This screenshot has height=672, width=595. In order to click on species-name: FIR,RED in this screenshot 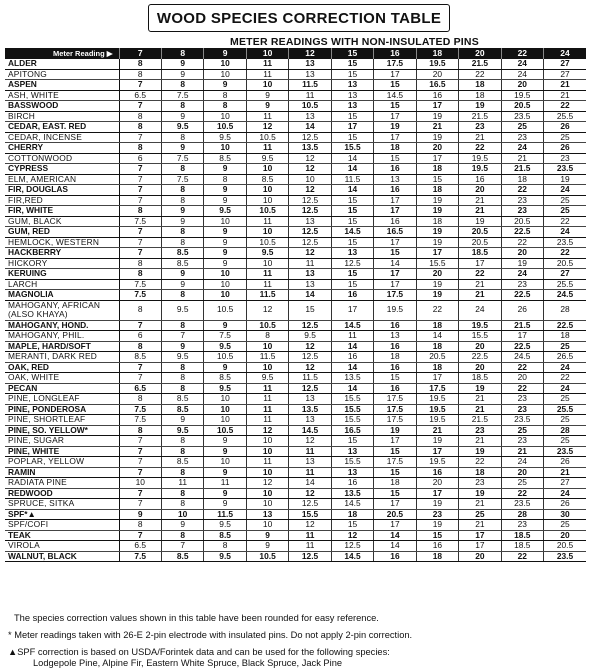, I will do `click(62, 200)`.